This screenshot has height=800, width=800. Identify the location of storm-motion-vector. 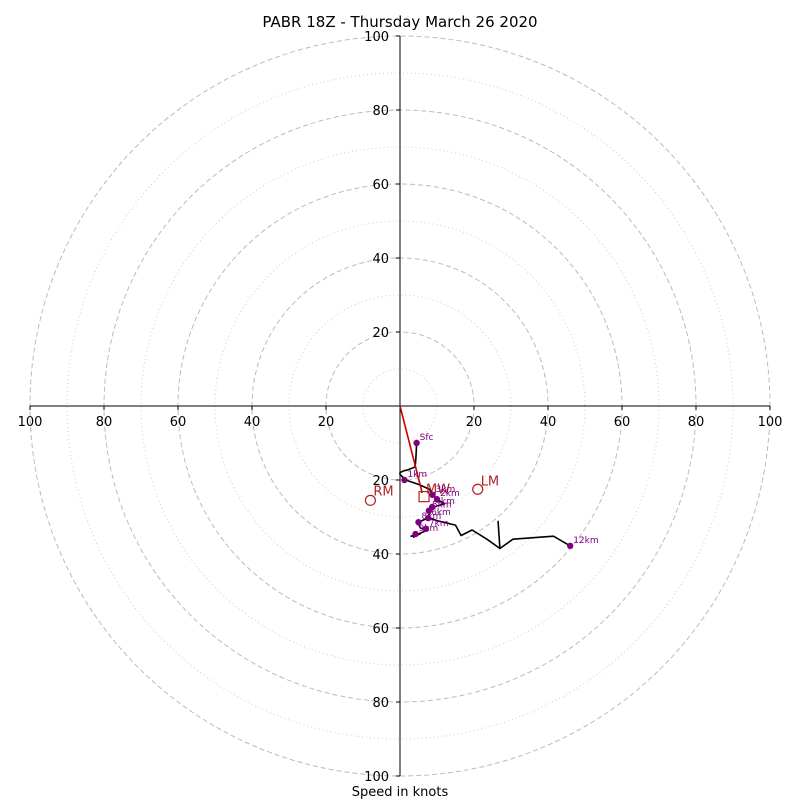
(411, 449).